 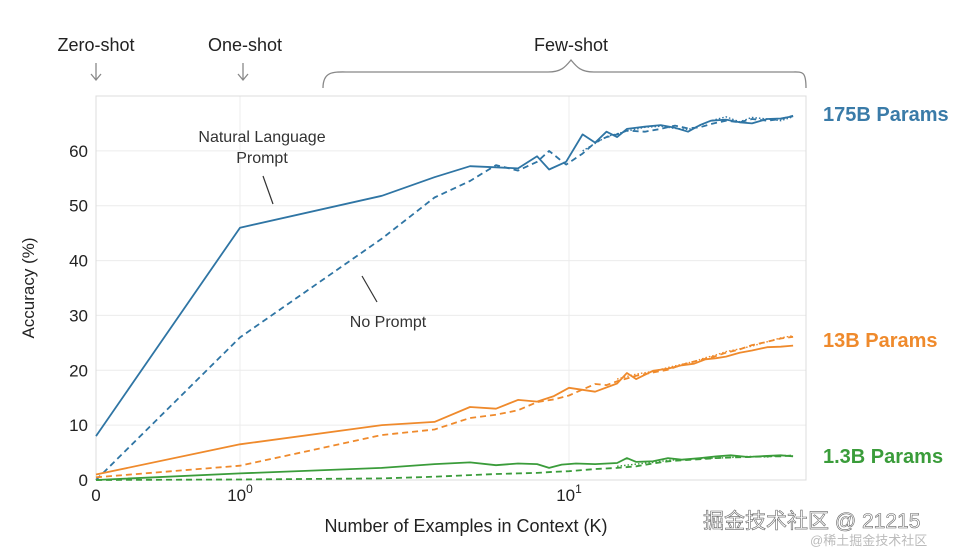 What do you see at coordinates (262, 158) in the screenshot?
I see `annotation-natural-language-line2: Prompt` at bounding box center [262, 158].